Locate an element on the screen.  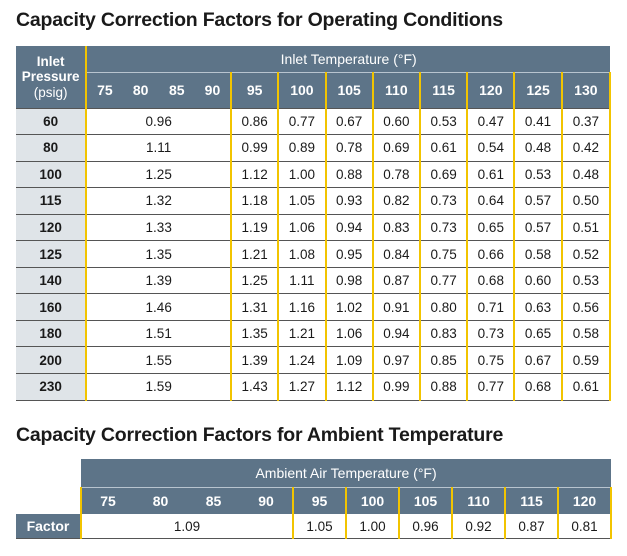
low-temp-factor-cell: 1.35 is located at coordinates (159, 254).